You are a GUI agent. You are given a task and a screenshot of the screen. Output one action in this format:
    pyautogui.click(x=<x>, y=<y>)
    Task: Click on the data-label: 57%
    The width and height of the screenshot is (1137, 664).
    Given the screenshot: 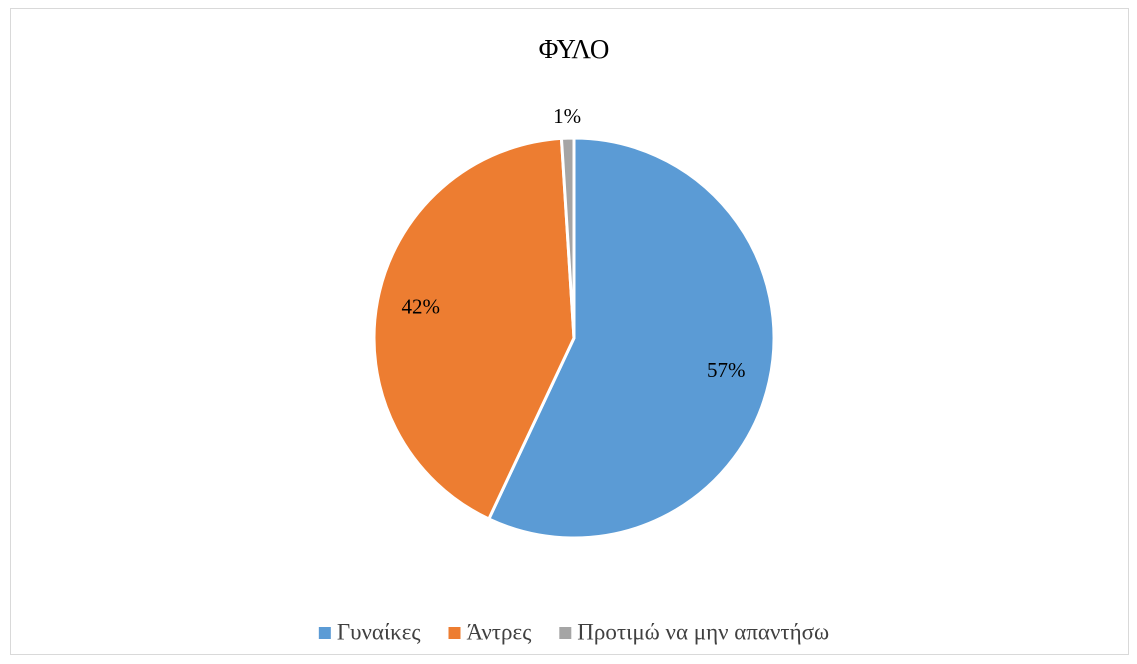 What is the action you would take?
    pyautogui.click(x=726, y=370)
    